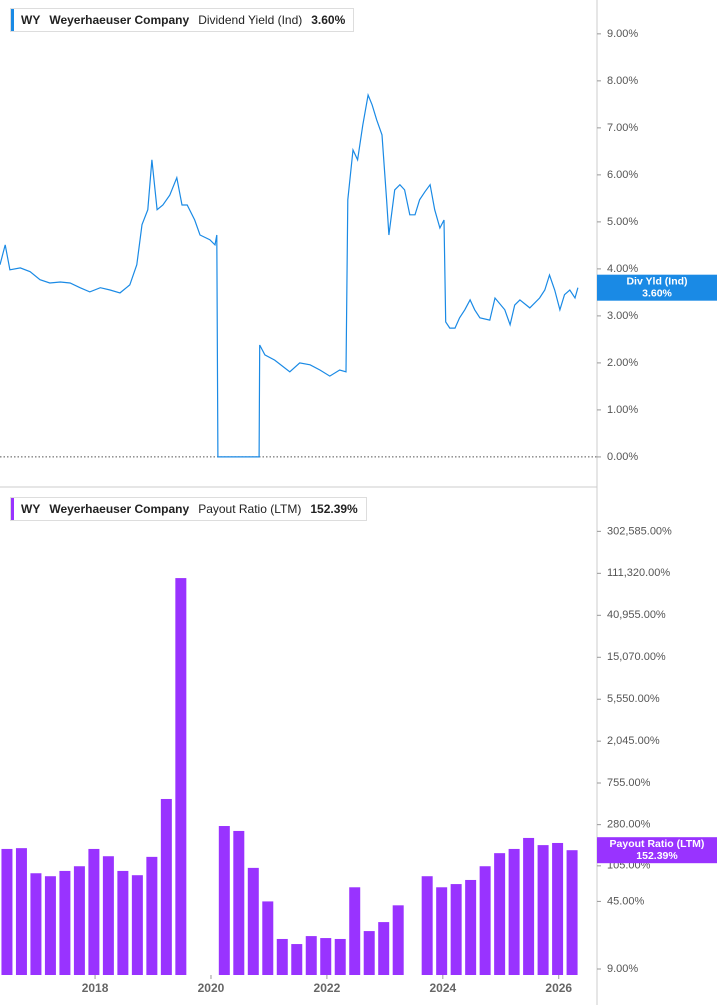 The height and width of the screenshot is (1005, 717). What do you see at coordinates (657, 844) in the screenshot?
I see `flag-name: Payout Ratio (LTM)` at bounding box center [657, 844].